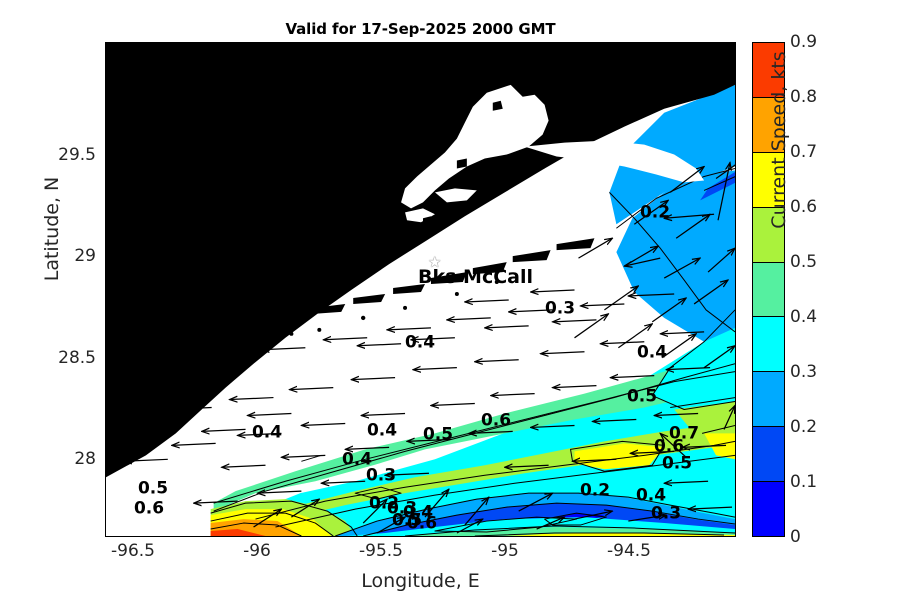 The width and height of the screenshot is (900, 600). What do you see at coordinates (85, 459) in the screenshot?
I see `y-tick: 28` at bounding box center [85, 459].